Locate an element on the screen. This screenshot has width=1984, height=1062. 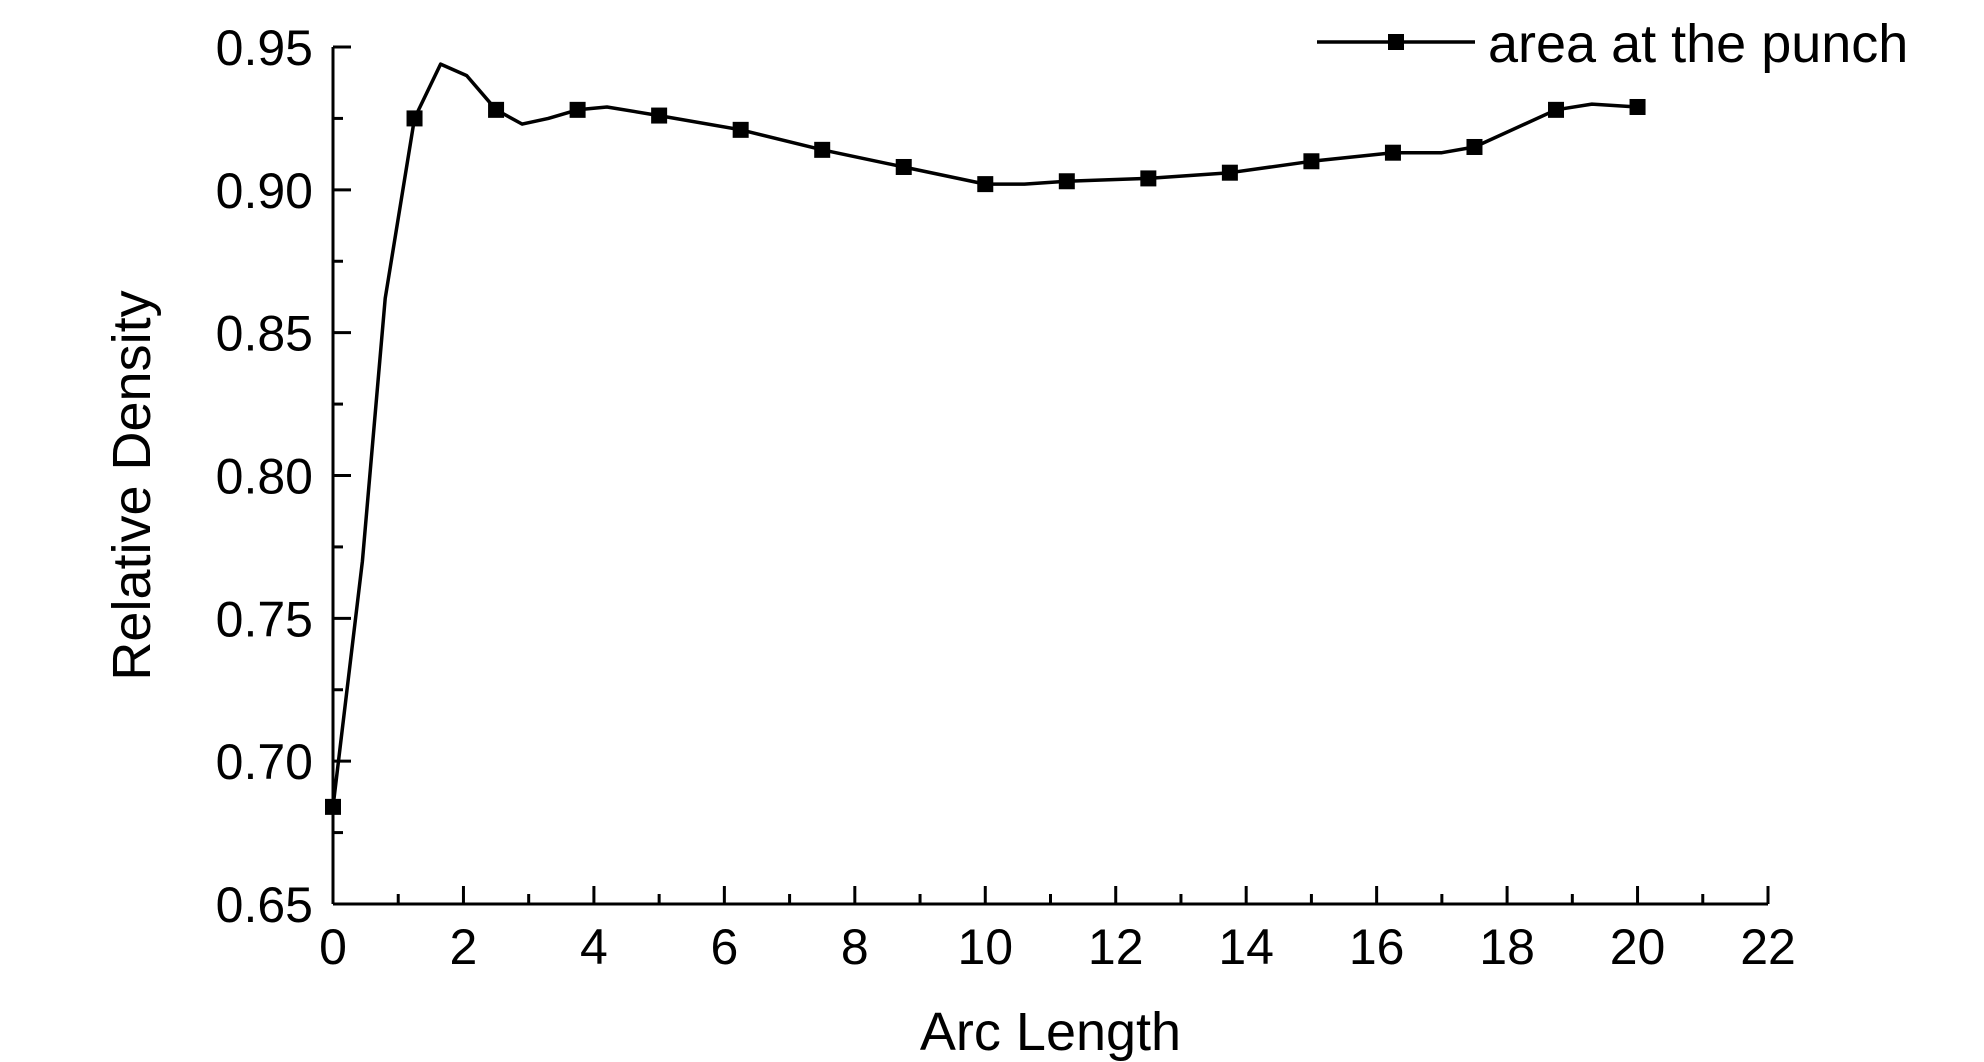
y-tick-label: 0.70 is located at coordinates (264, 762).